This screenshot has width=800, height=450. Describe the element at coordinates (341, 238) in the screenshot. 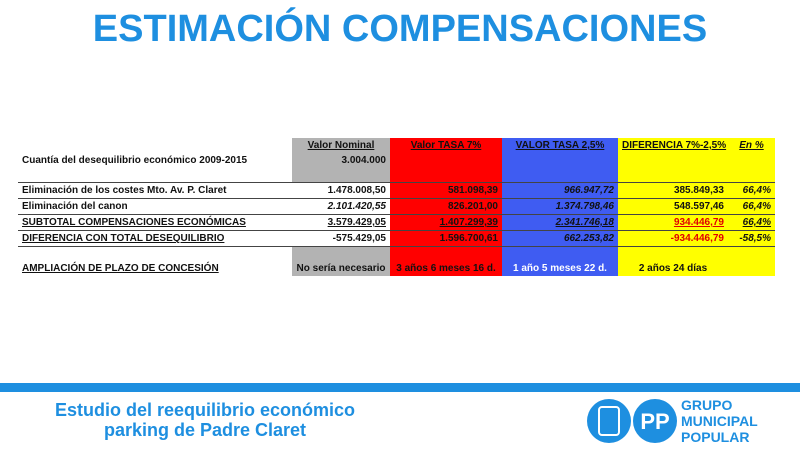

I see `cell: -575.429,05` at that location.